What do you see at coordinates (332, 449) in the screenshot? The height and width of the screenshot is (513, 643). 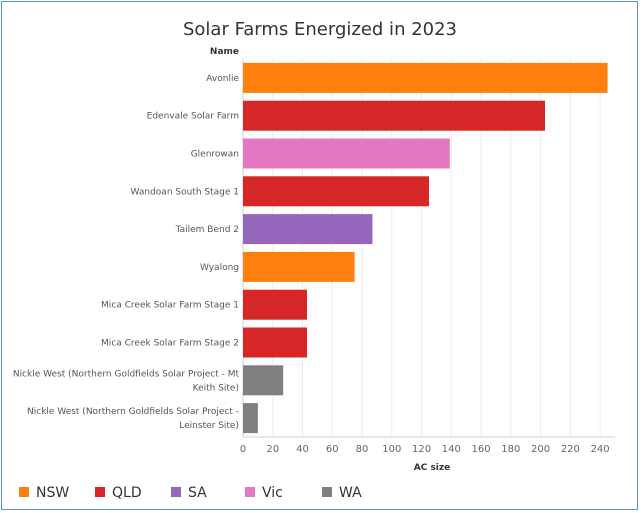 I see `x-tick-label: 60` at bounding box center [332, 449].